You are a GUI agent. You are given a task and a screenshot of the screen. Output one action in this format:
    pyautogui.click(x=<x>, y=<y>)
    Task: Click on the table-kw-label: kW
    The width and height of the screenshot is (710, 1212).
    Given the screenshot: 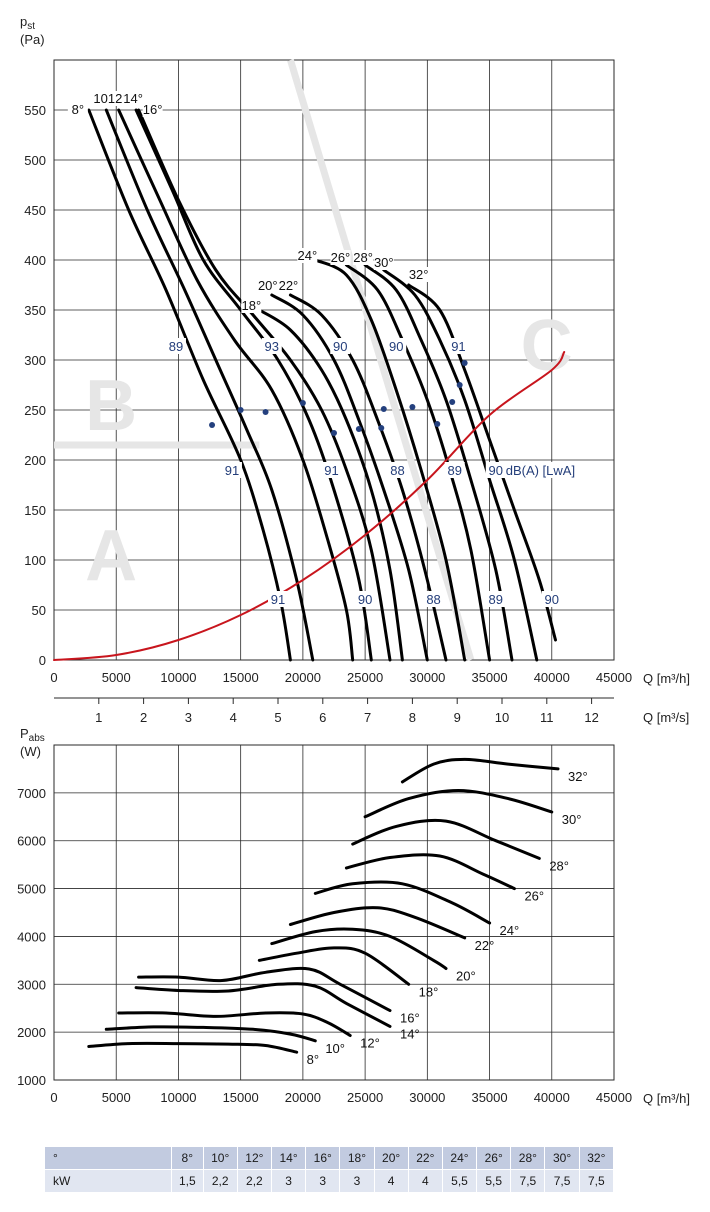 What is the action you would take?
    pyautogui.click(x=108, y=1181)
    